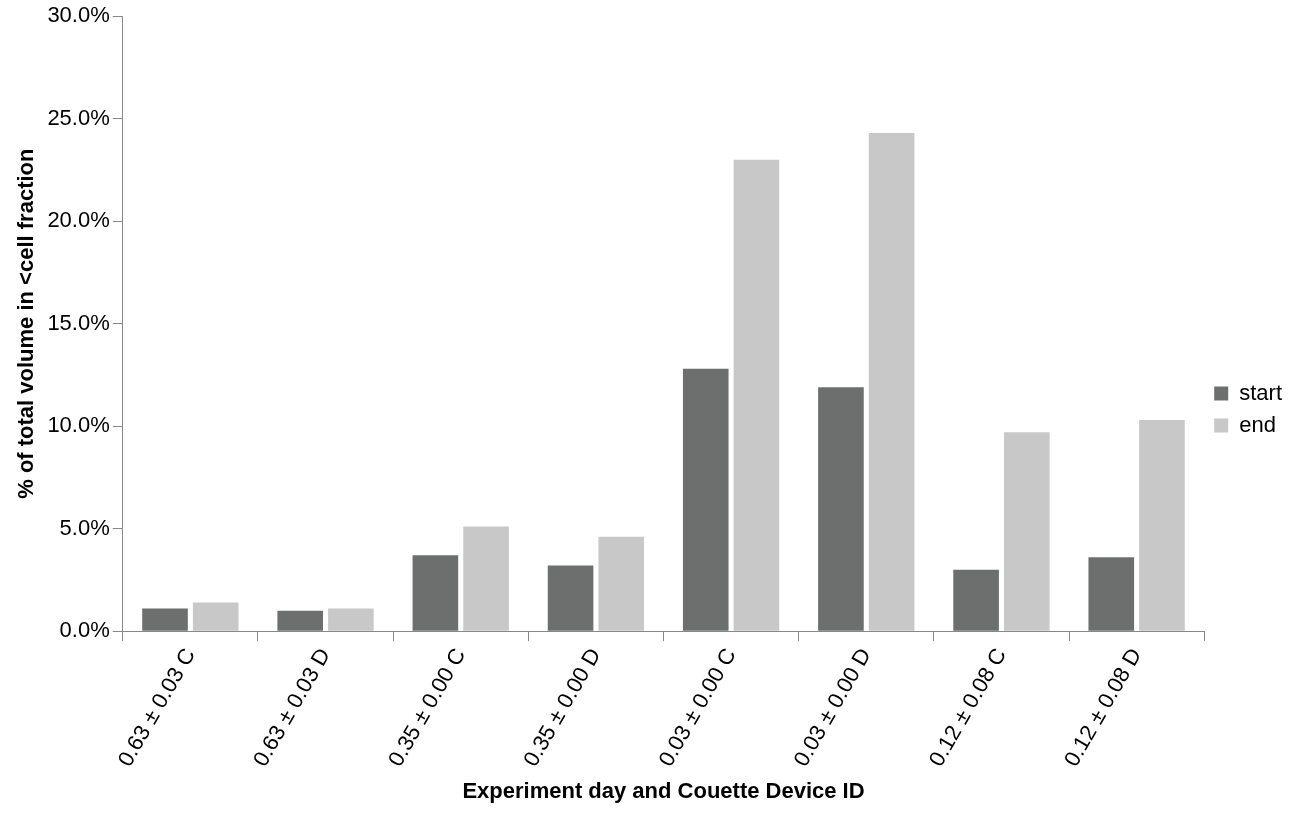  I want to click on legend-label: end, so click(1257, 424).